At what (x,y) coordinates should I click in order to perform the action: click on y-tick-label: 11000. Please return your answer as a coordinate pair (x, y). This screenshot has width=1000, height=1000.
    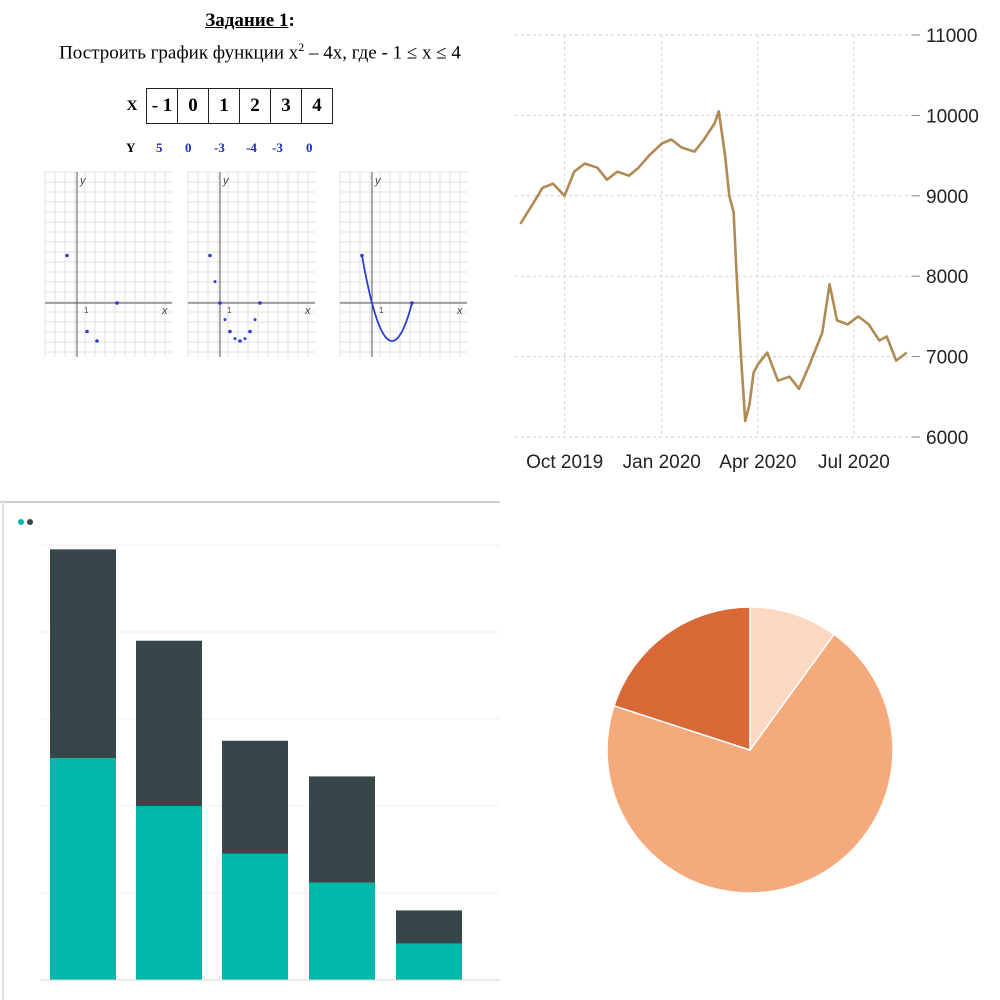
    Looking at the image, I should click on (951, 36).